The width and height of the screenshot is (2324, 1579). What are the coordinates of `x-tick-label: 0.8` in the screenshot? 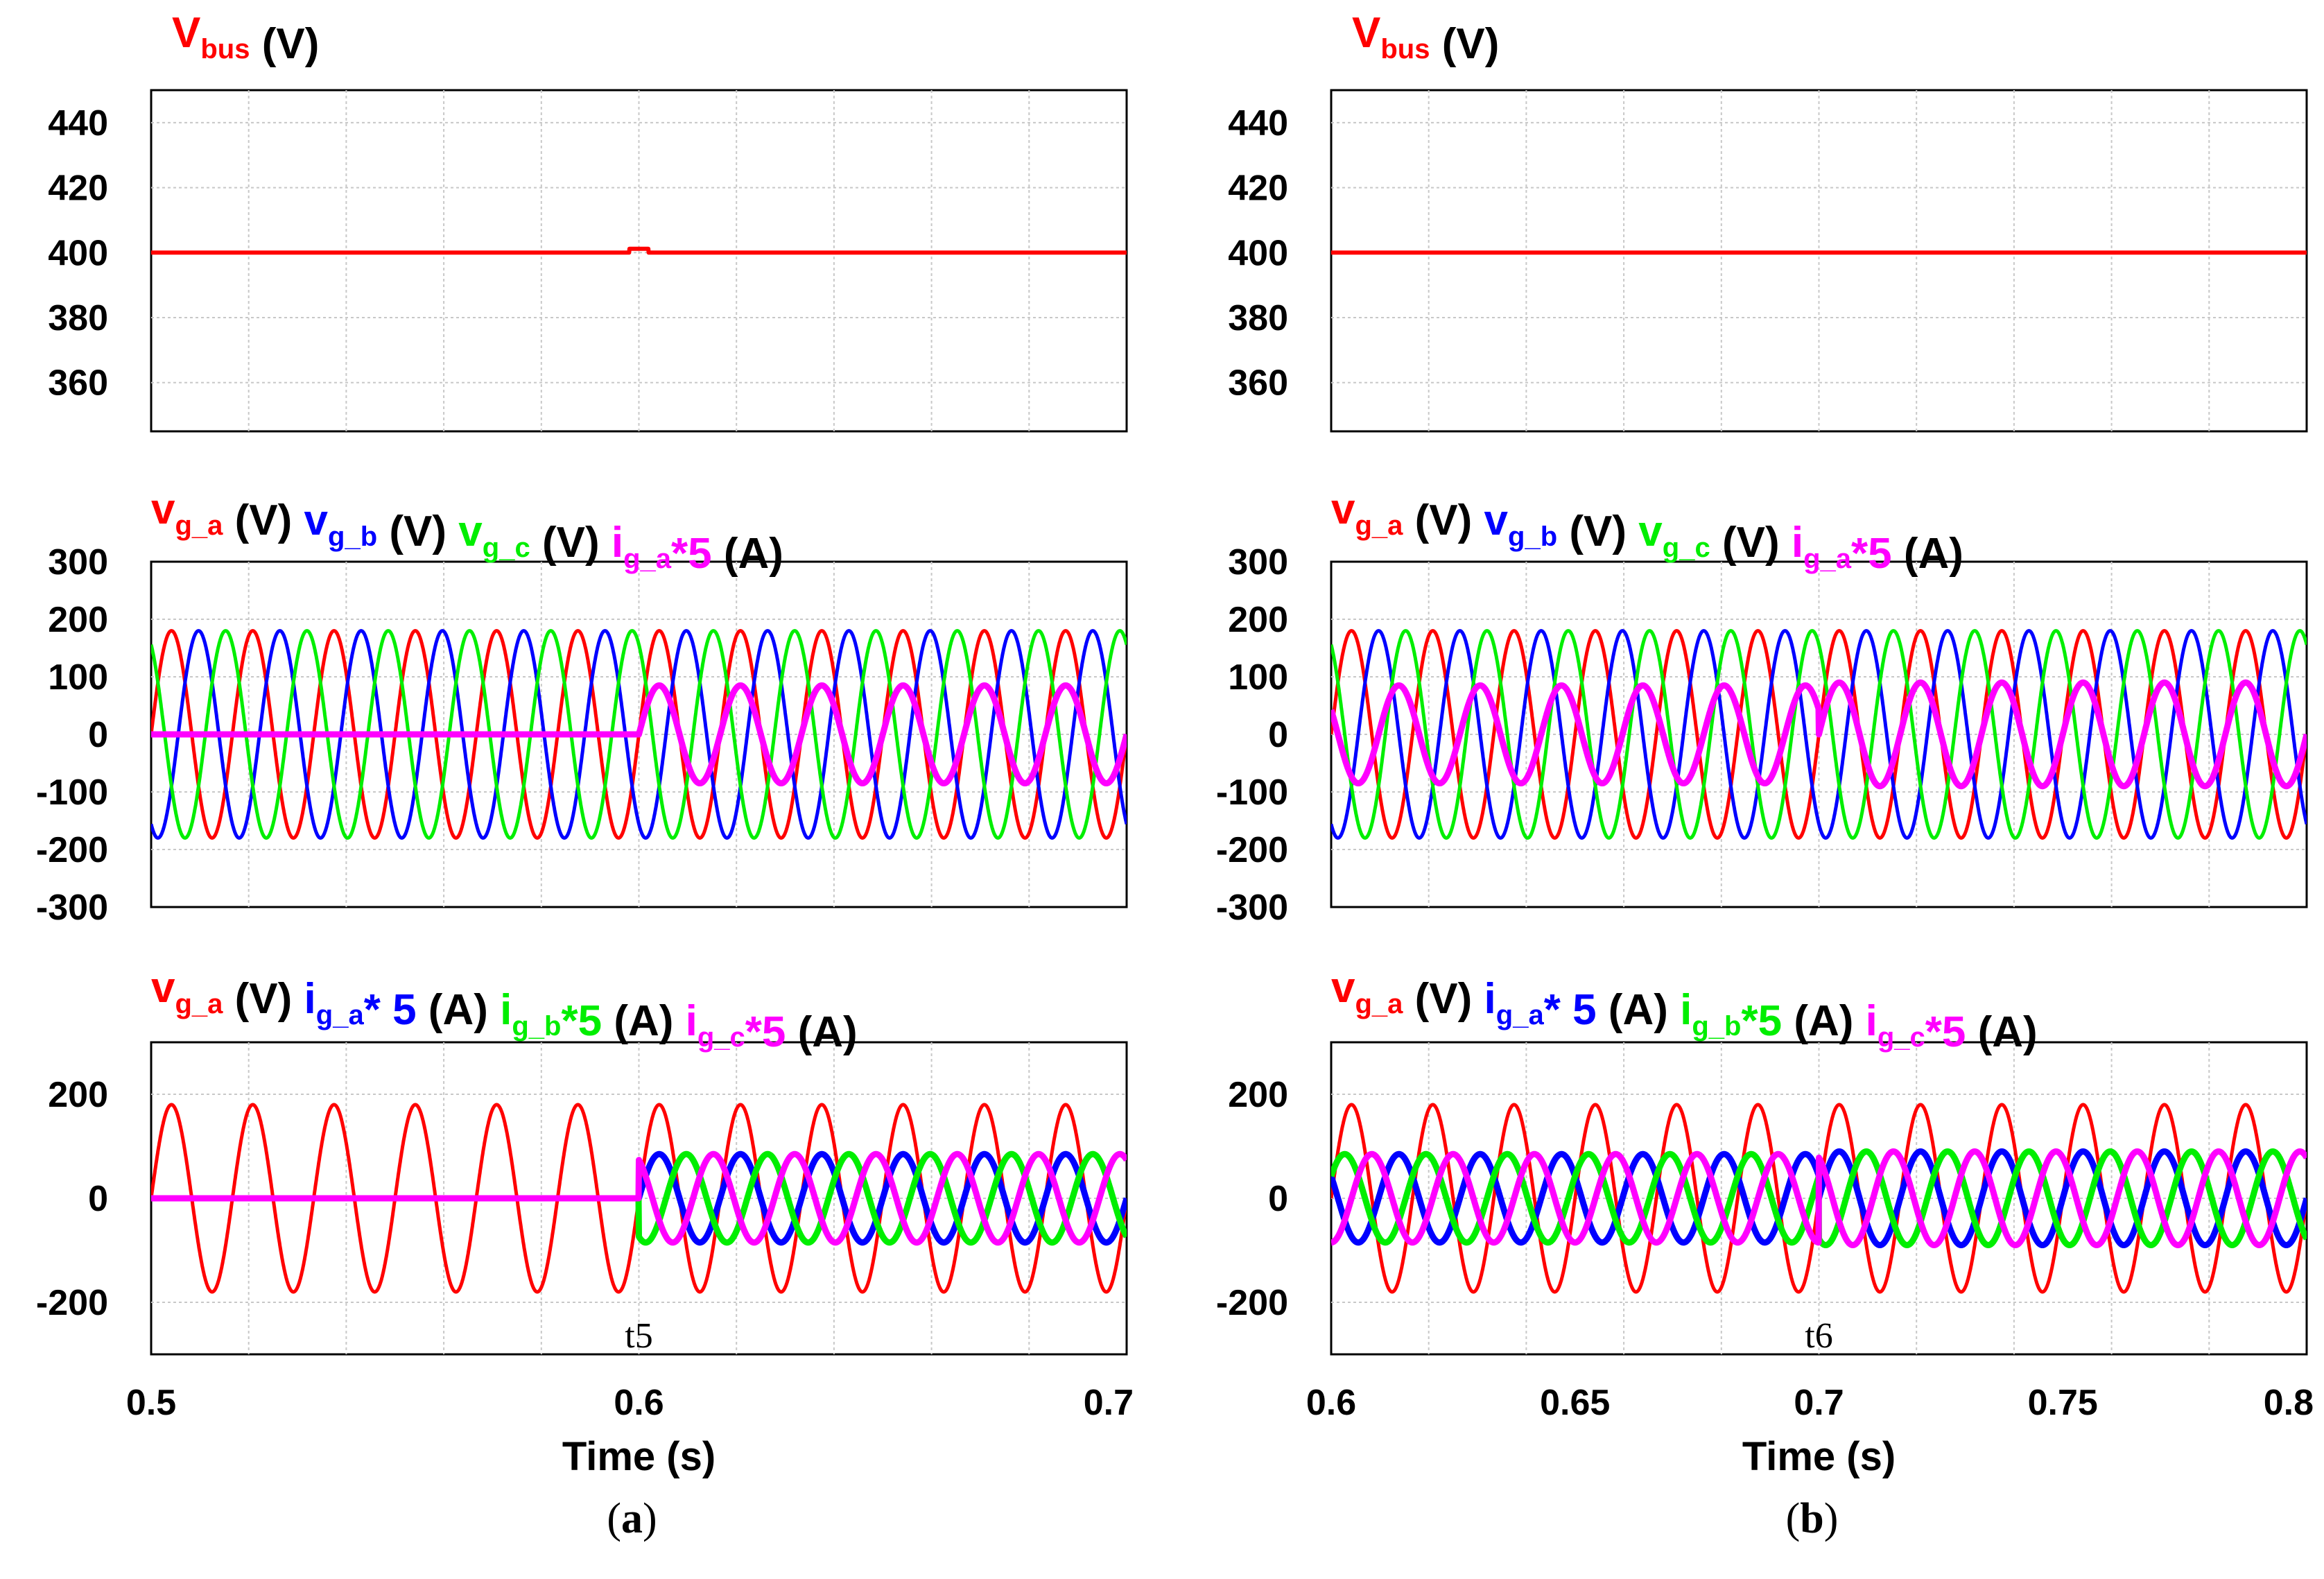 It's located at (2289, 1403).